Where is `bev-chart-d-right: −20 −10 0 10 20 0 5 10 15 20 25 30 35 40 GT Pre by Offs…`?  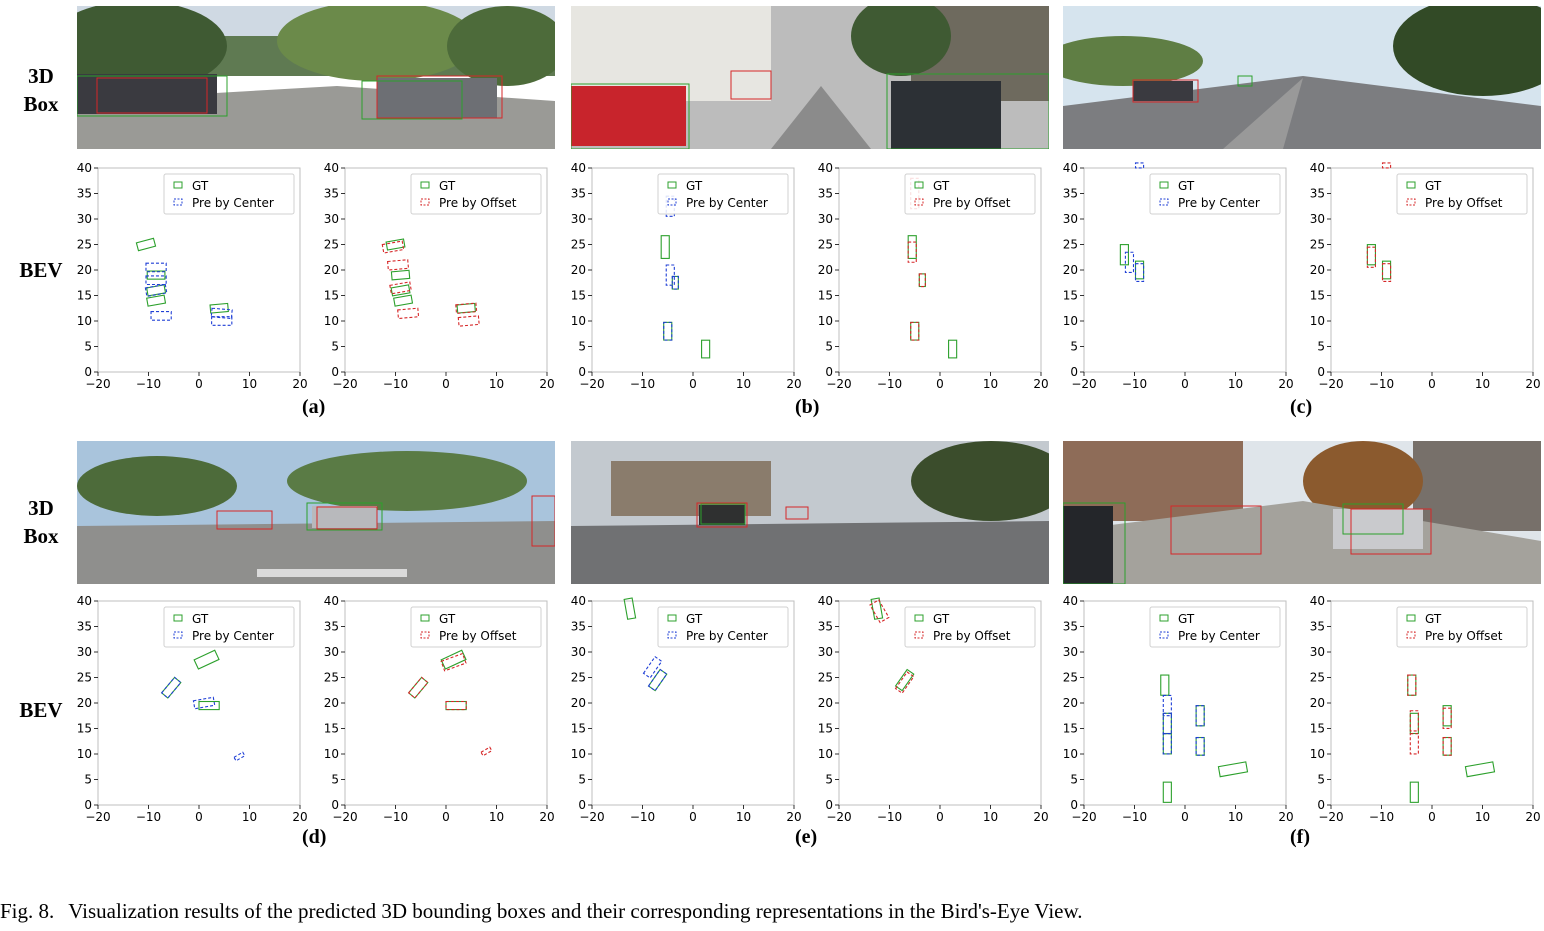
bev-chart-d-right: −20 −10 0 10 20 0 5 10 15 20 25 30 35 40 GT Pre by Offs… is located at coordinates (432, 708).